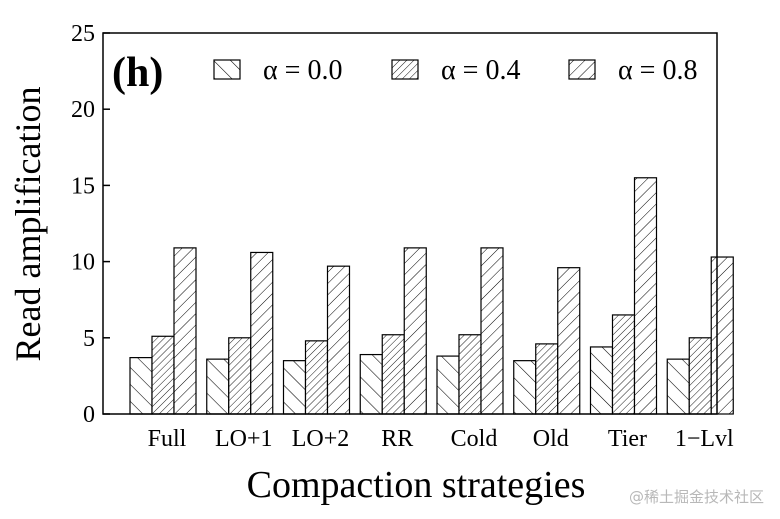 Image resolution: width=780 pixels, height=519 pixels. What do you see at coordinates (90, 224) in the screenshot?
I see `y-axis: 0 5 10 15 20 25` at bounding box center [90, 224].